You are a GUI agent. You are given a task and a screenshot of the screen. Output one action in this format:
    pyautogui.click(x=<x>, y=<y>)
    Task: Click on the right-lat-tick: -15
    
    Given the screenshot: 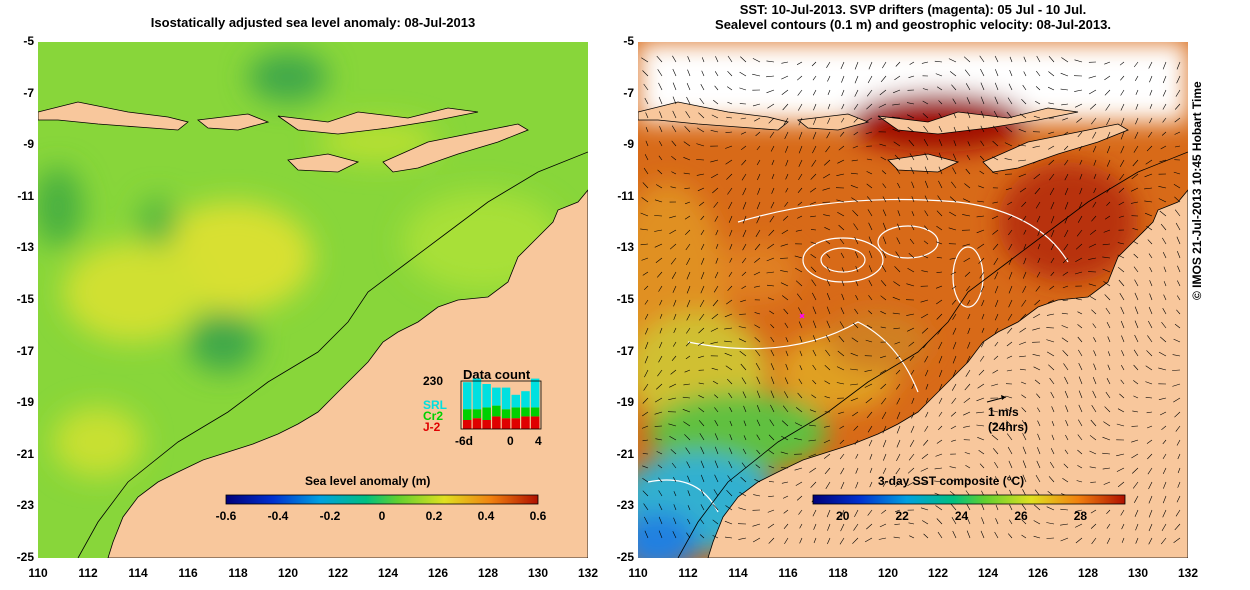 What is the action you would take?
    pyautogui.click(x=625, y=299)
    